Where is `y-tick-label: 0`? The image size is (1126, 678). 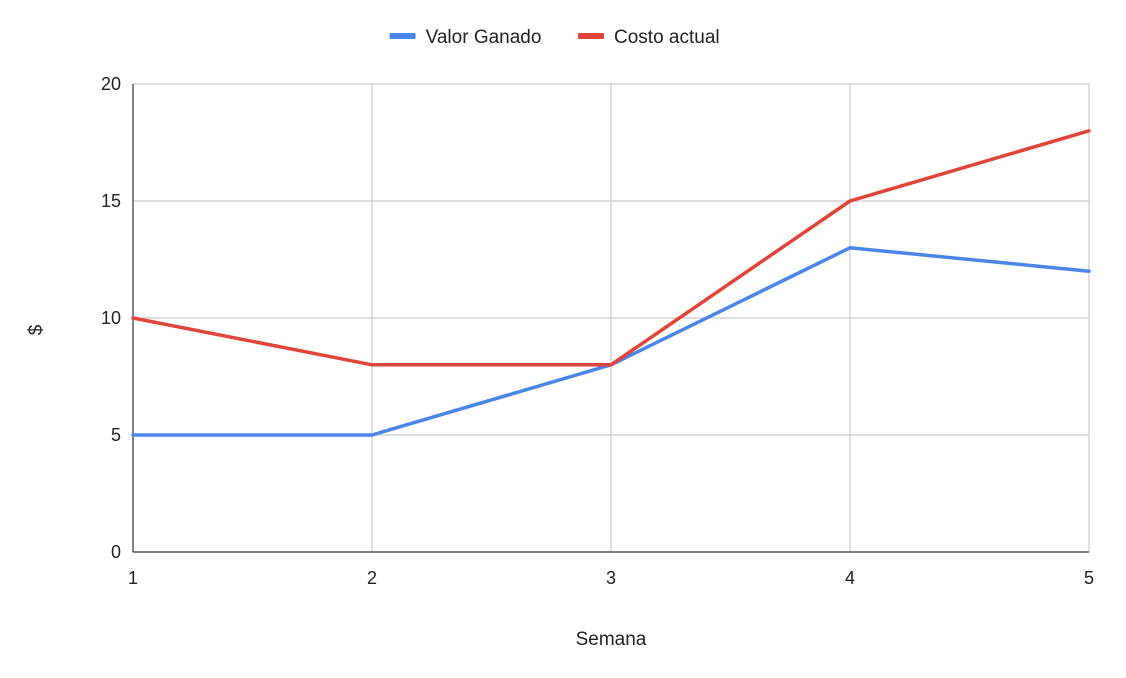 y-tick-label: 0 is located at coordinates (116, 552).